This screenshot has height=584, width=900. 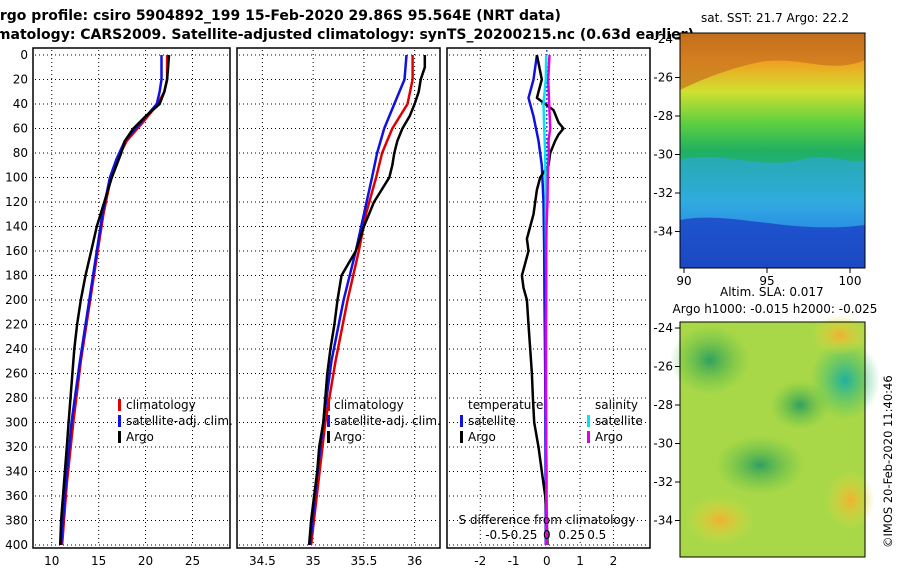 What do you see at coordinates (16, 496) in the screenshot?
I see `depth-tick-label: 360` at bounding box center [16, 496].